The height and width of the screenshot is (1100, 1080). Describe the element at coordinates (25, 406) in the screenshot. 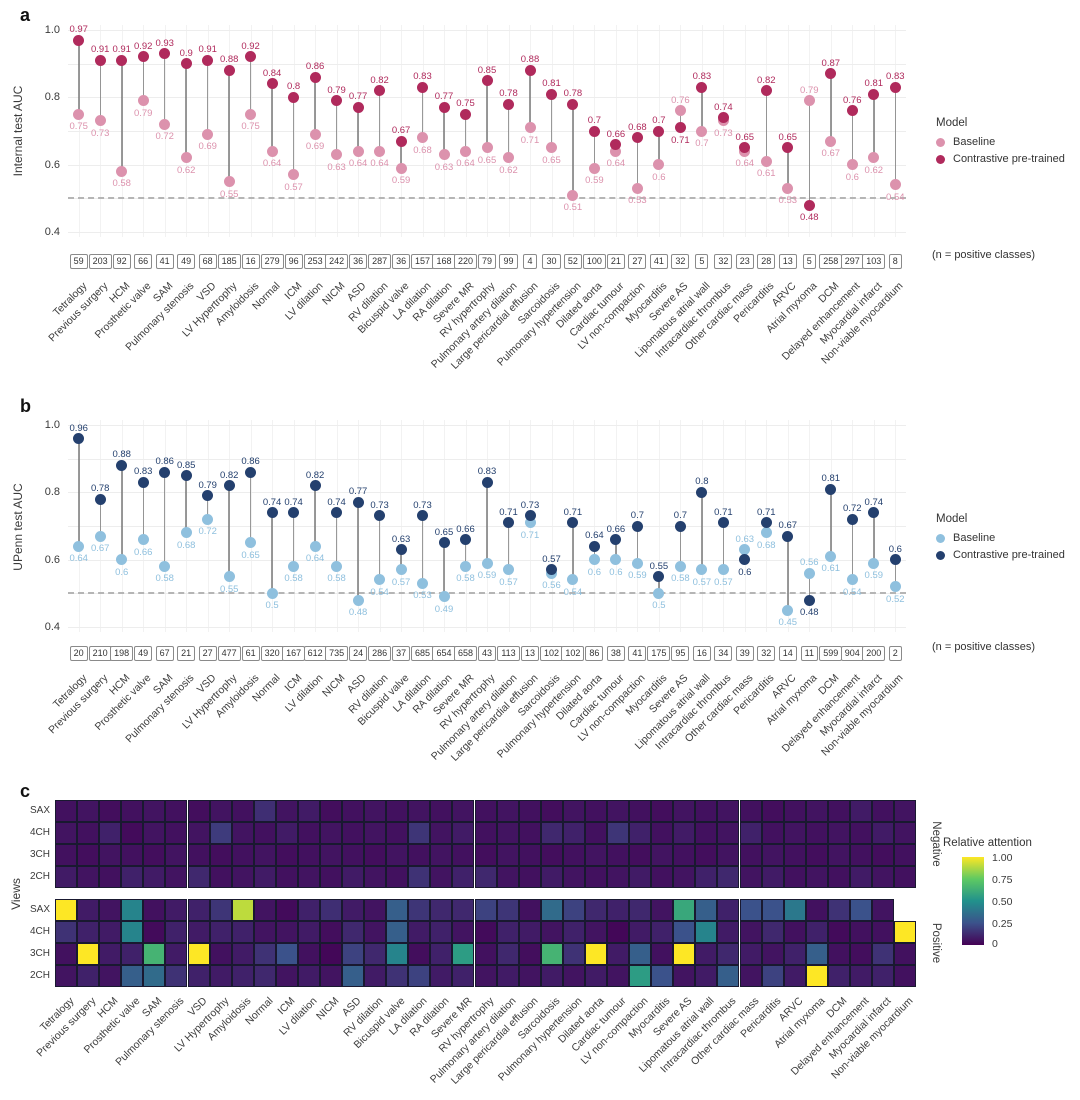

I see `panel-b-letter: b` at that location.